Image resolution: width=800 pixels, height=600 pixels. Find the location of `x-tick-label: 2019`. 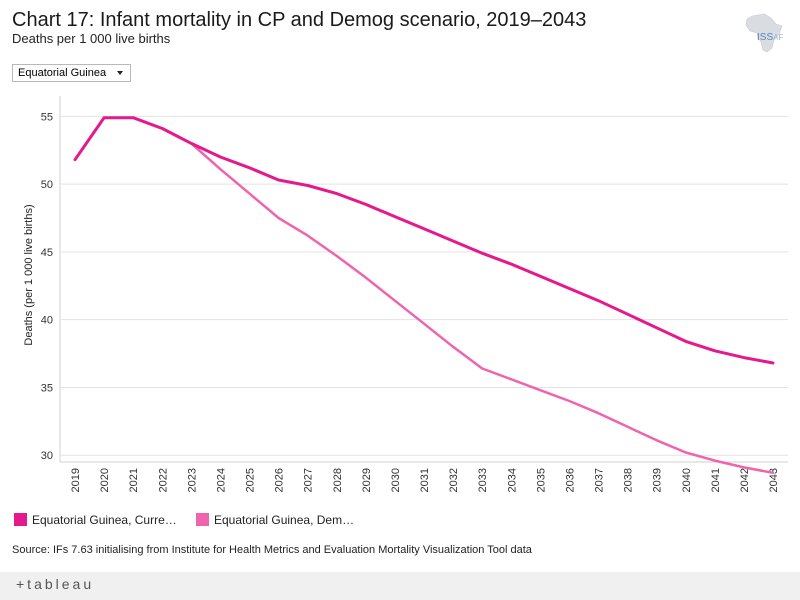

x-tick-label: 2019 is located at coordinates (76, 480).